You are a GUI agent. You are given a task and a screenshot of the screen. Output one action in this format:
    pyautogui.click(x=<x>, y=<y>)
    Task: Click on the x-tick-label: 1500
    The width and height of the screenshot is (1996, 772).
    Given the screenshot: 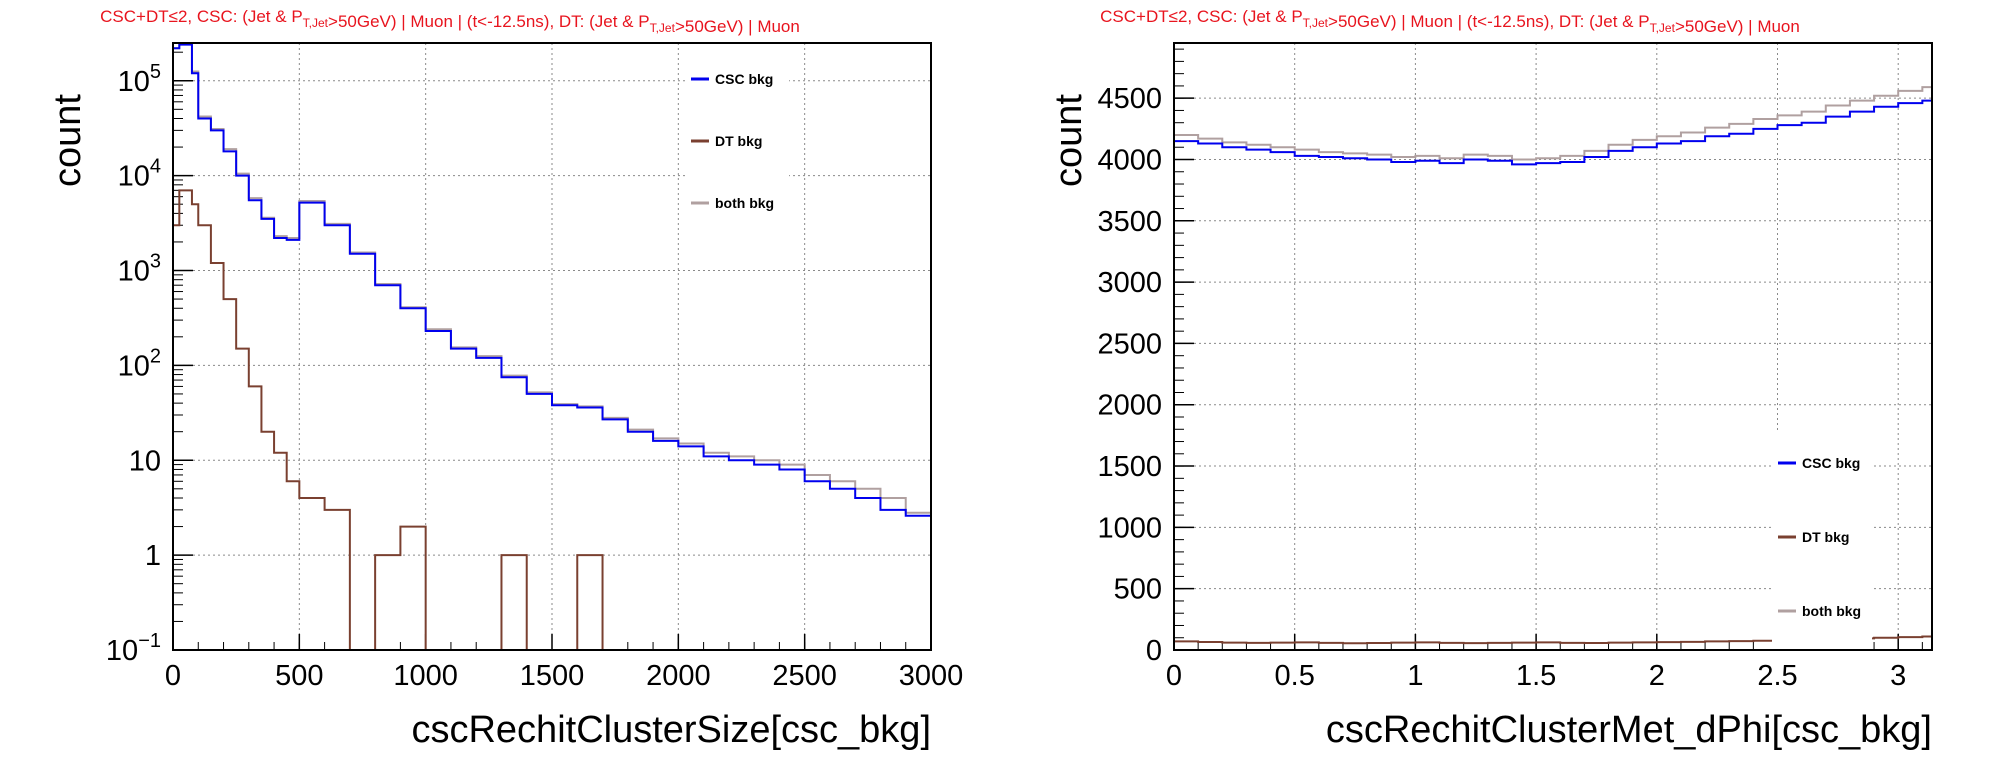 What is the action you would take?
    pyautogui.click(x=552, y=676)
    